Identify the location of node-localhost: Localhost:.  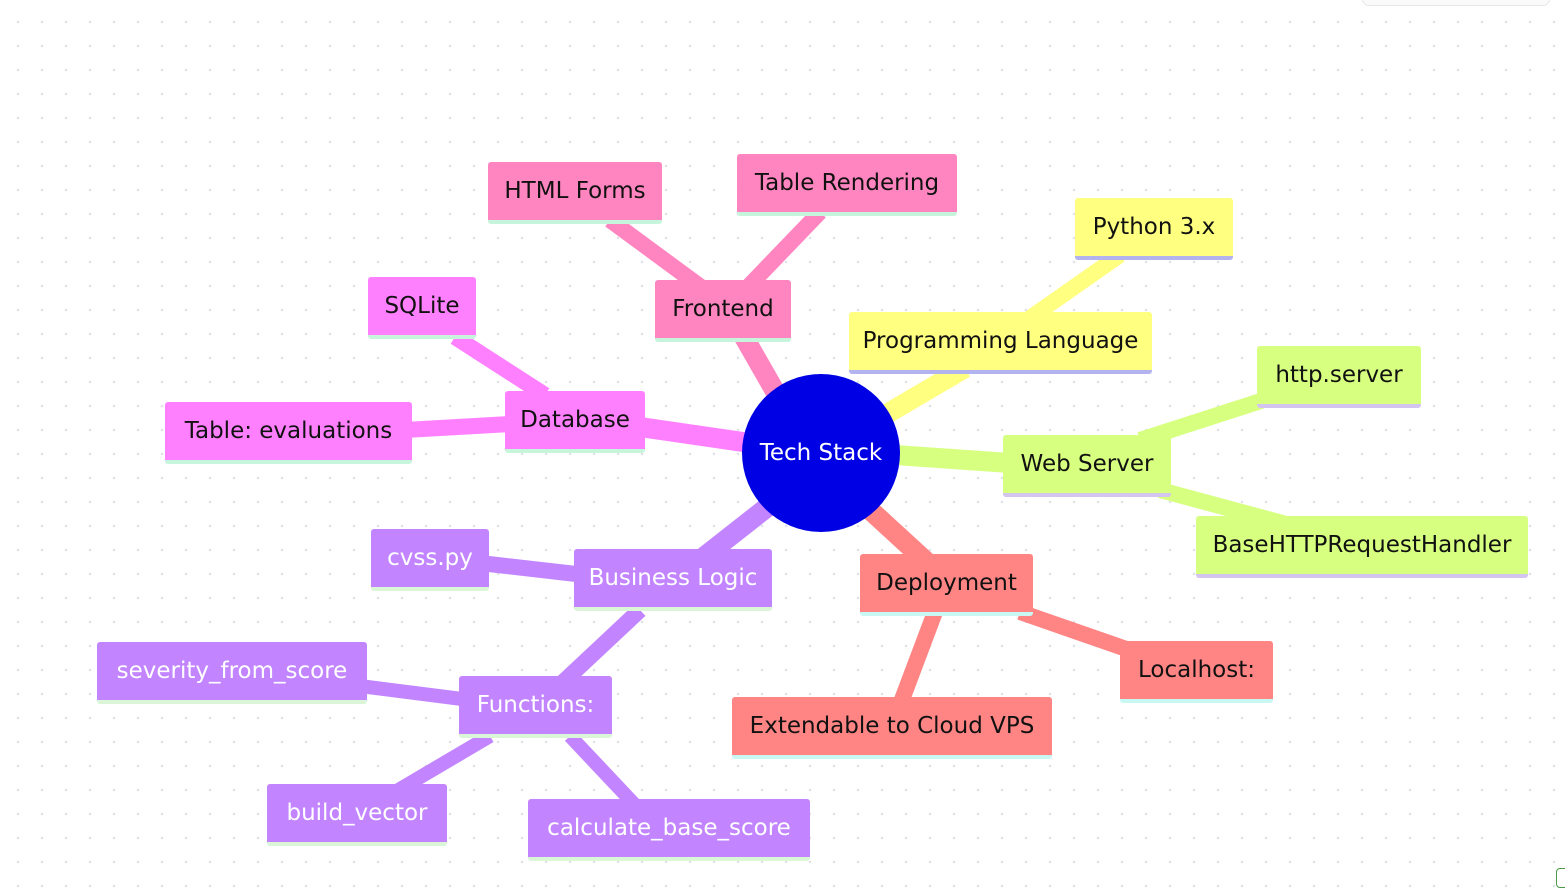
(1196, 672).